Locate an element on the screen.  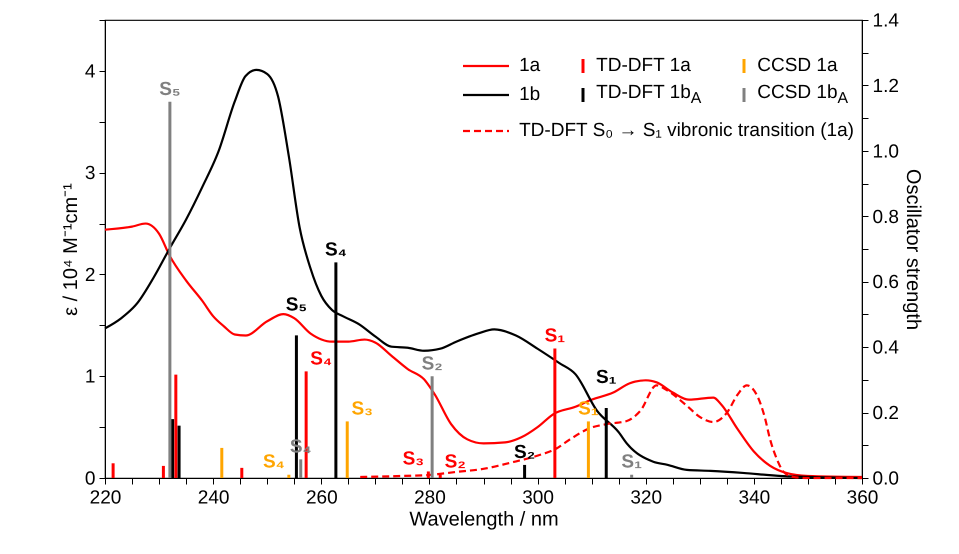
x-tick-label: 240 is located at coordinates (214, 498).